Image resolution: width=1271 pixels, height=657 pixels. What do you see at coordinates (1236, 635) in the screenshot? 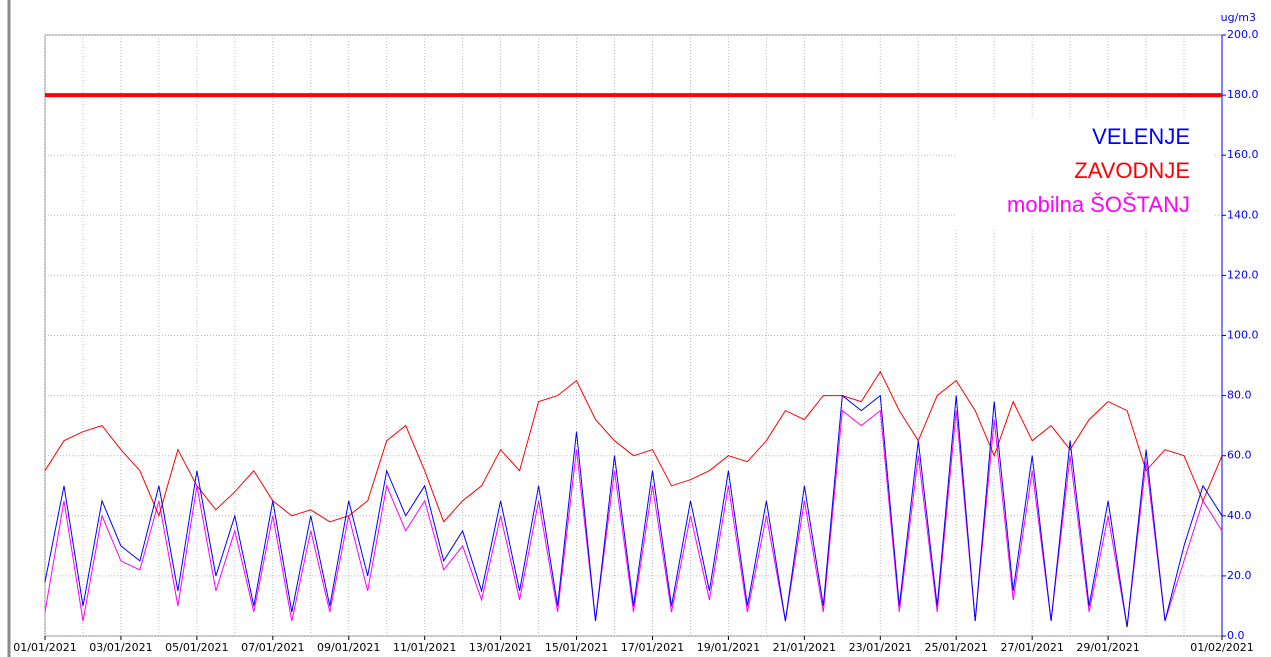
I see `y-tick-label: 0.0` at bounding box center [1236, 635].